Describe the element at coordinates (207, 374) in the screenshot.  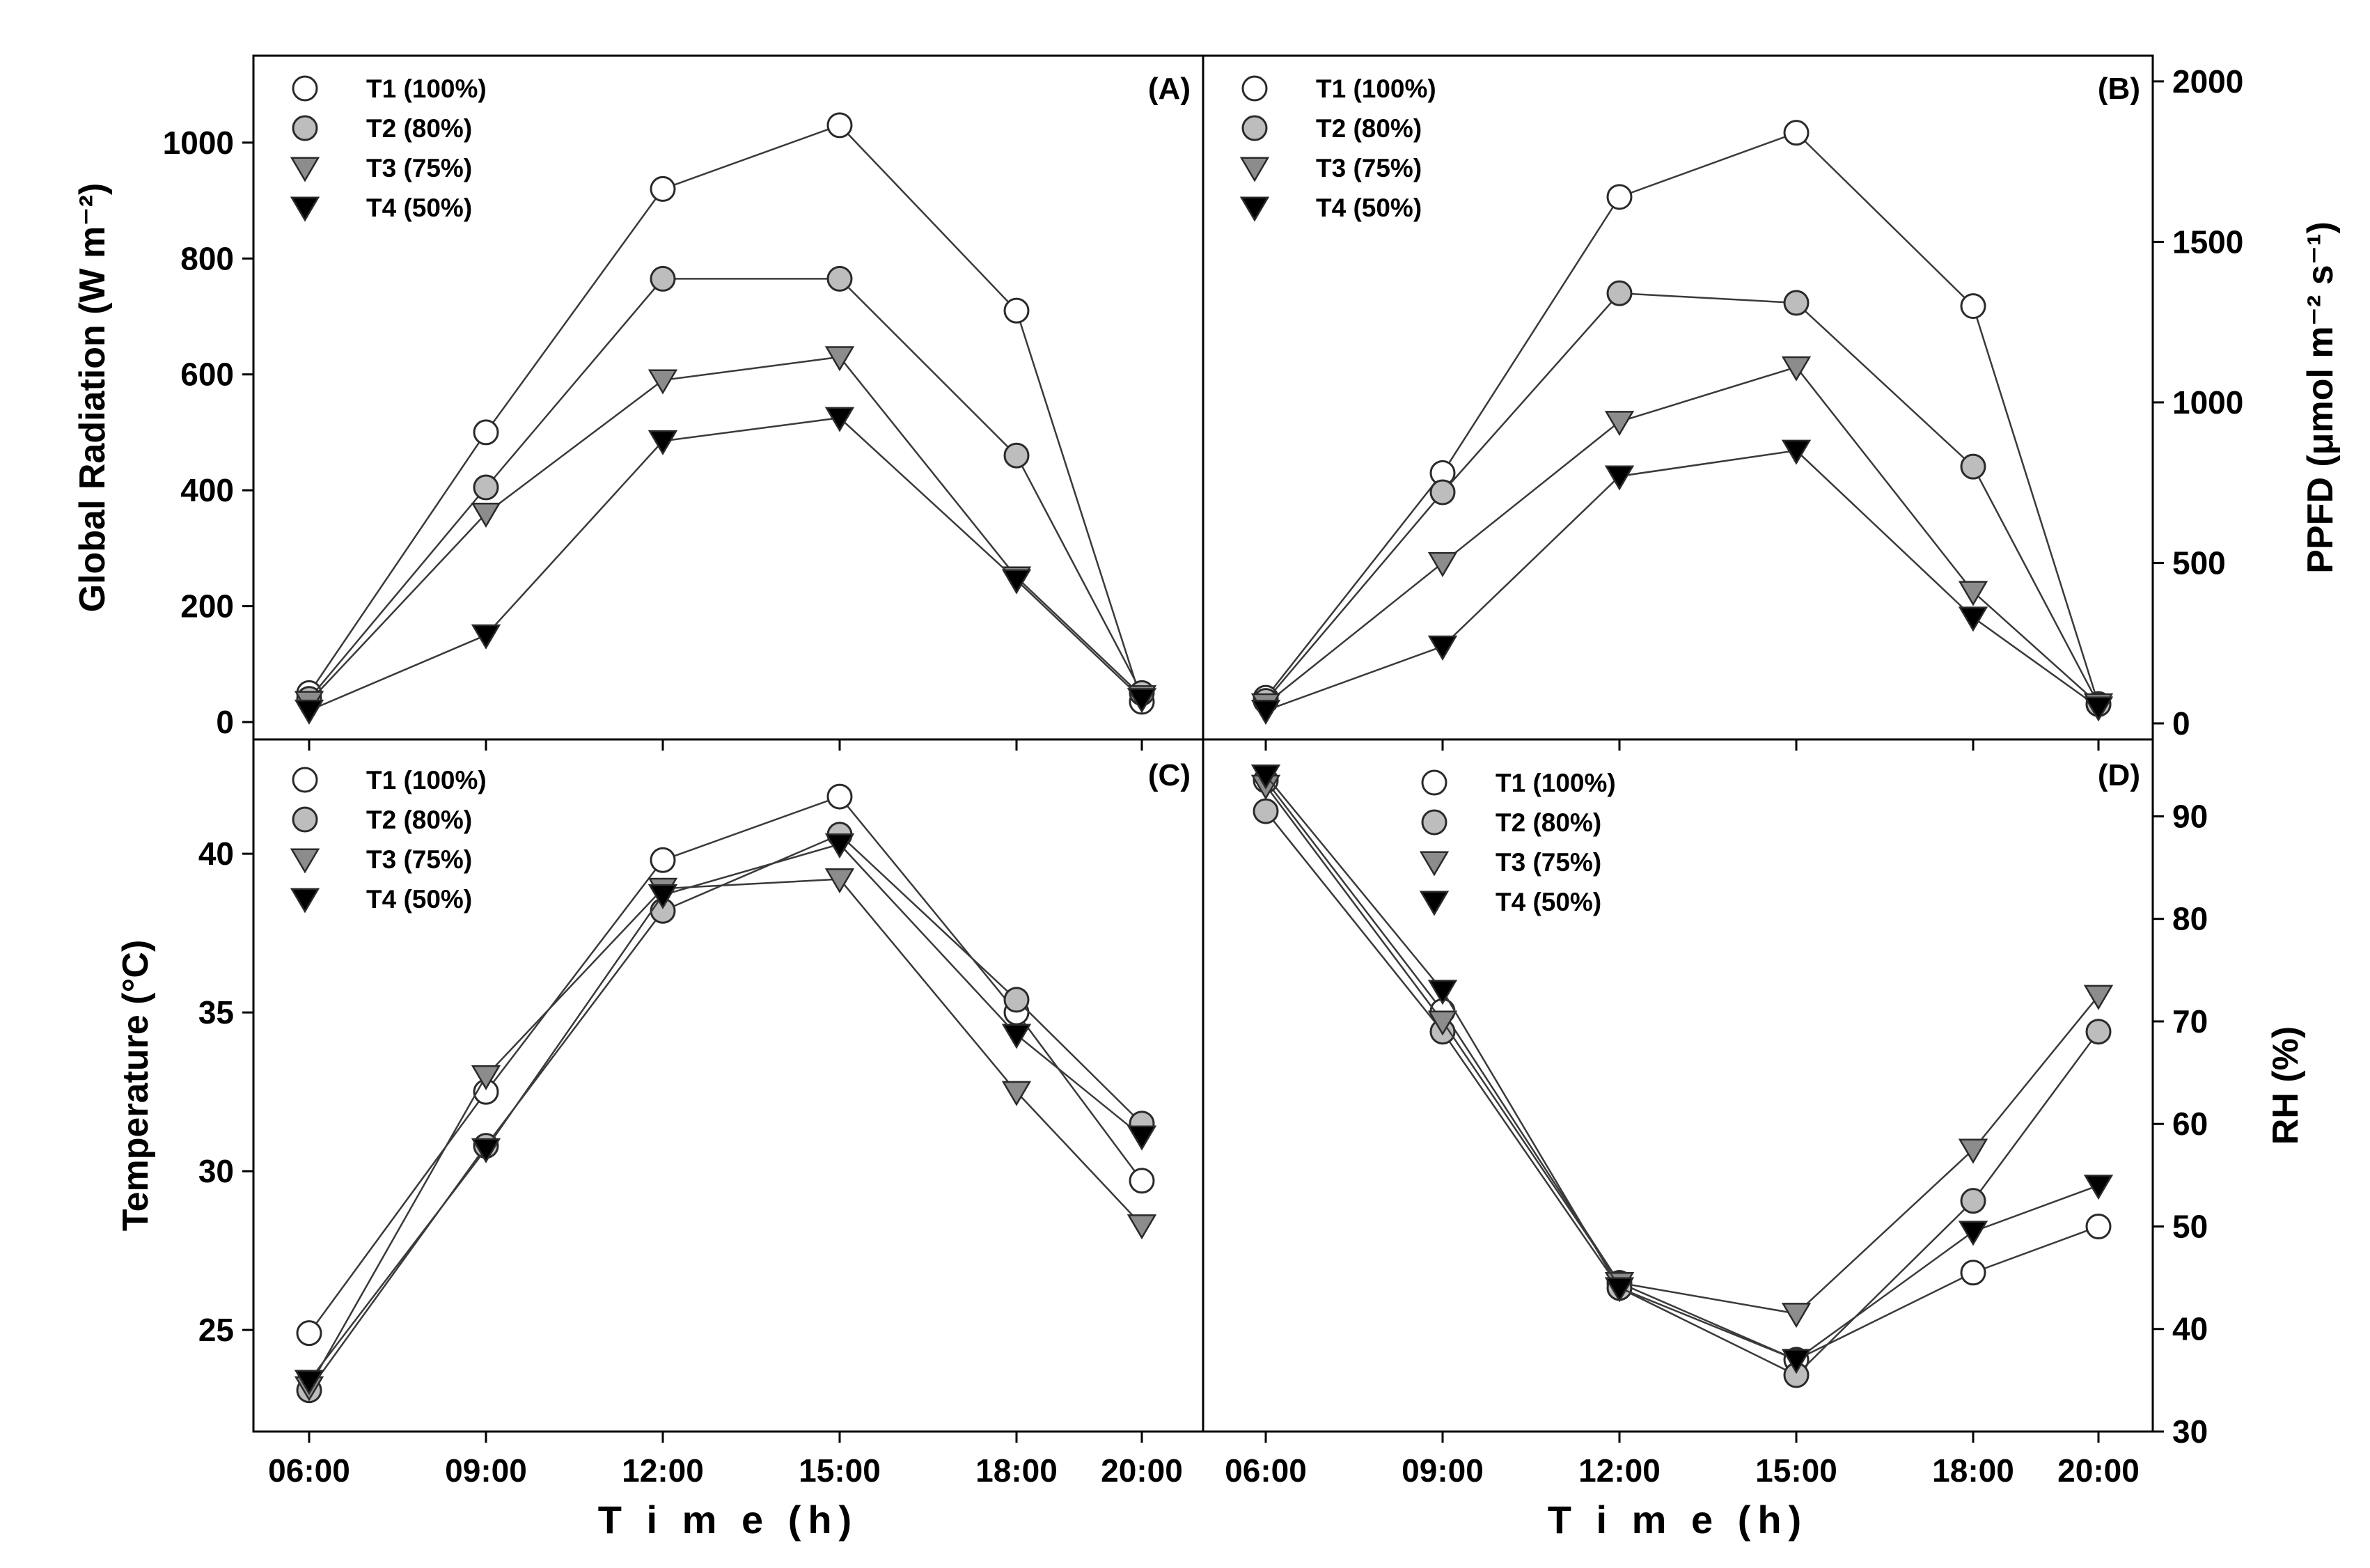
I see `y-tick-label: 600` at that location.